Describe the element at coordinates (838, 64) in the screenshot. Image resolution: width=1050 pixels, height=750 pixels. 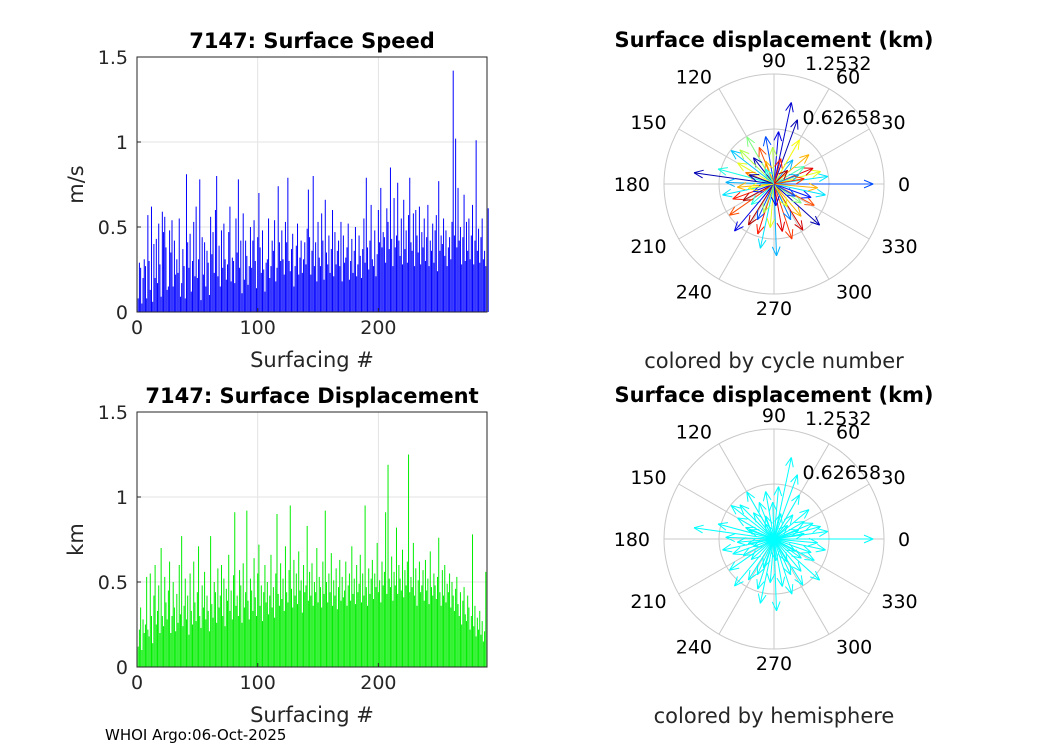
I see `polar1-ring-label-outer: 1.2532` at that location.